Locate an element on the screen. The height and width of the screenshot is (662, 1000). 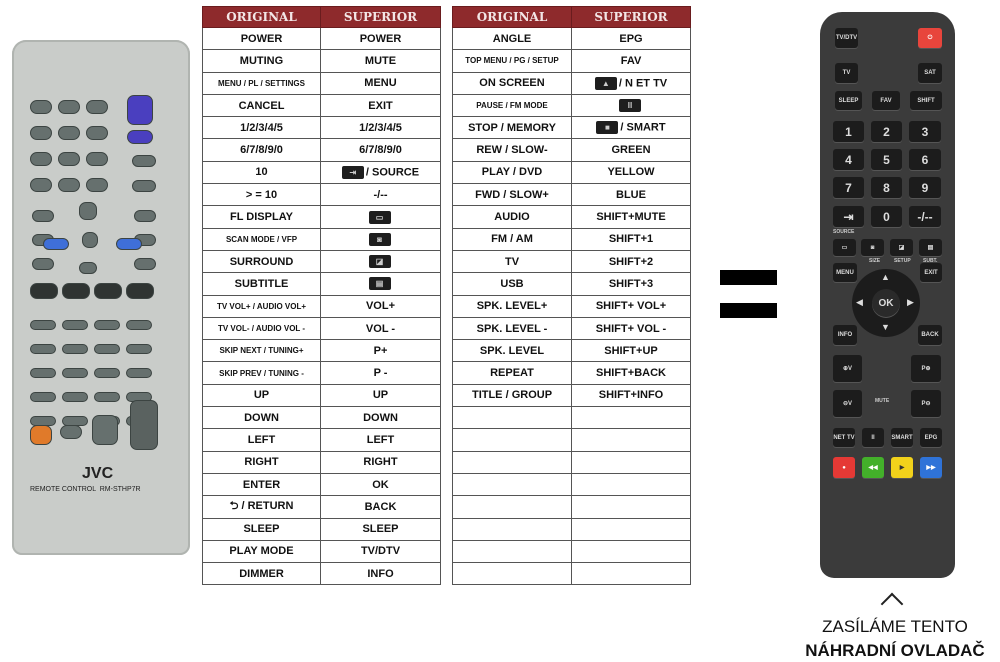
superior-label: SHIFT+3 is located at coordinates (631, 283).